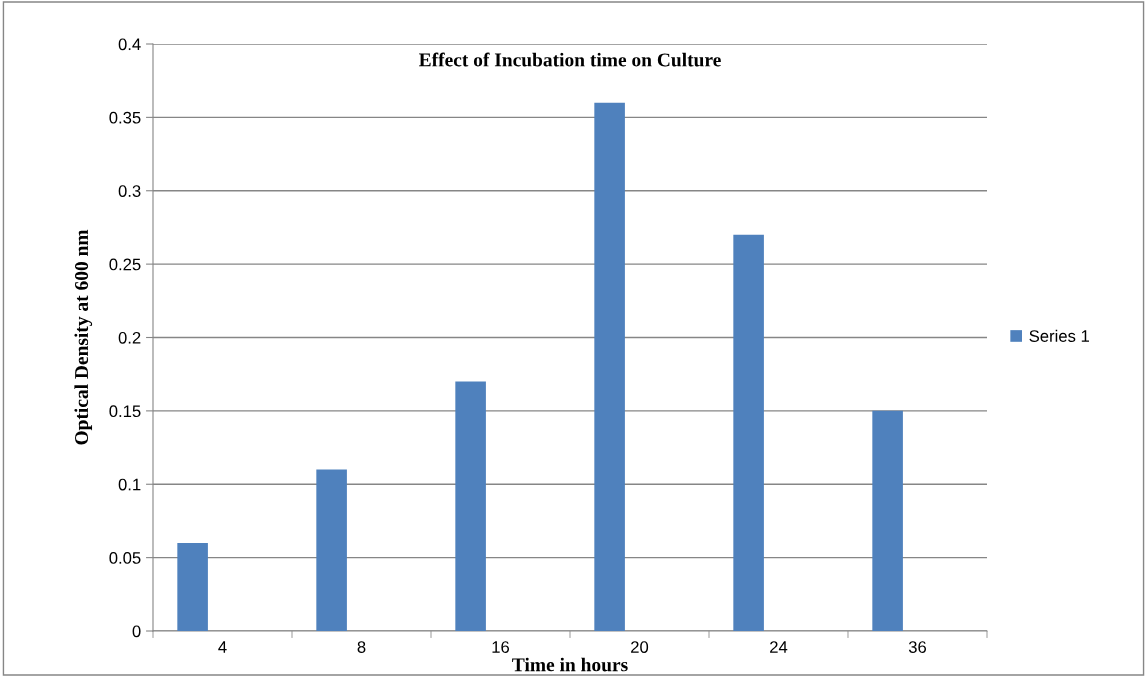 This screenshot has height=677, width=1147. I want to click on y-tick-label: 0.35, so click(125, 117).